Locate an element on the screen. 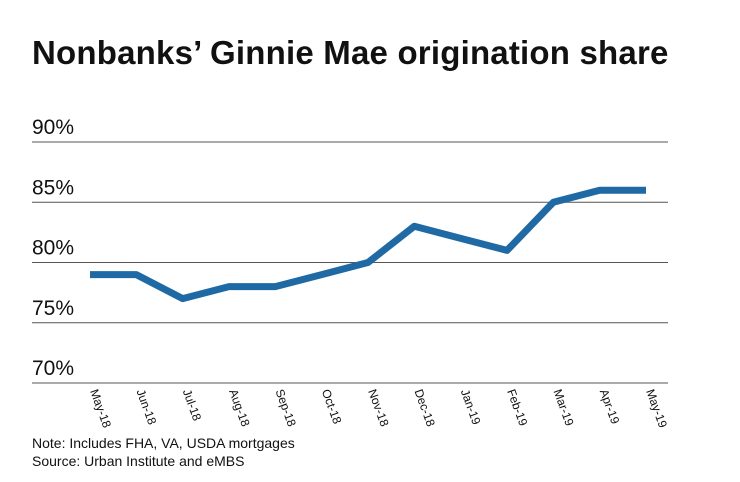 This screenshot has height=482, width=740. x-tick-label: Sep-18 is located at coordinates (286, 407).